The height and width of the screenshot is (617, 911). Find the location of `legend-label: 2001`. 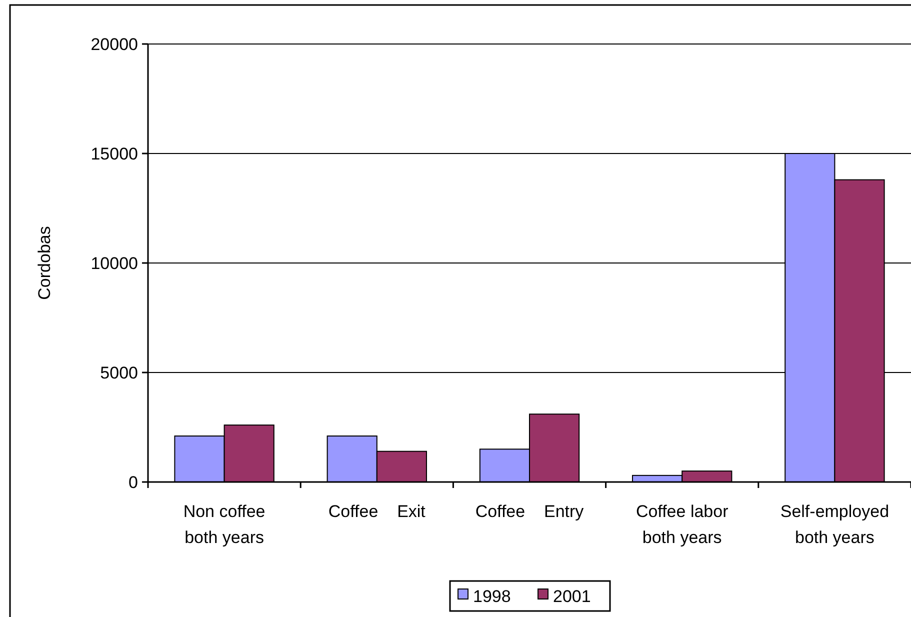

legend-label: 2001 is located at coordinates (572, 596).